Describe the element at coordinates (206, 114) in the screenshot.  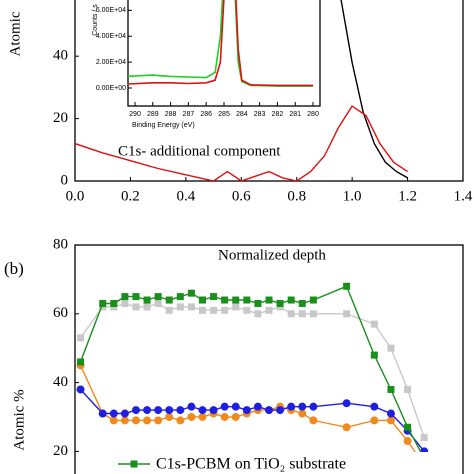
I see `x-tick-label: 286` at that location.